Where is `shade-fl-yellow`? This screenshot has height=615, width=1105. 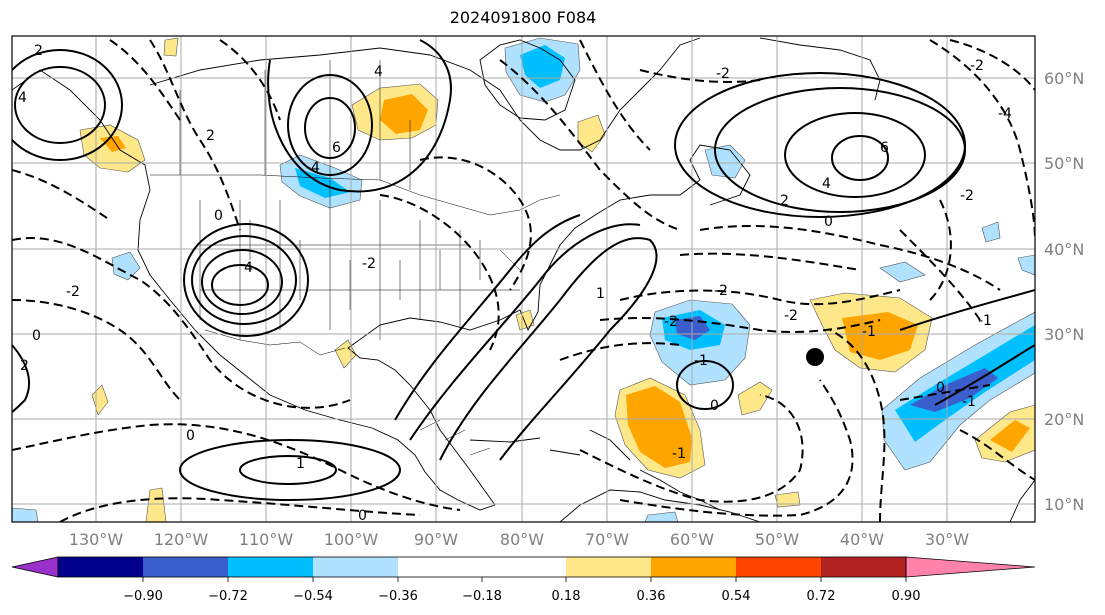 shade-fl-yellow is located at coordinates (525, 320).